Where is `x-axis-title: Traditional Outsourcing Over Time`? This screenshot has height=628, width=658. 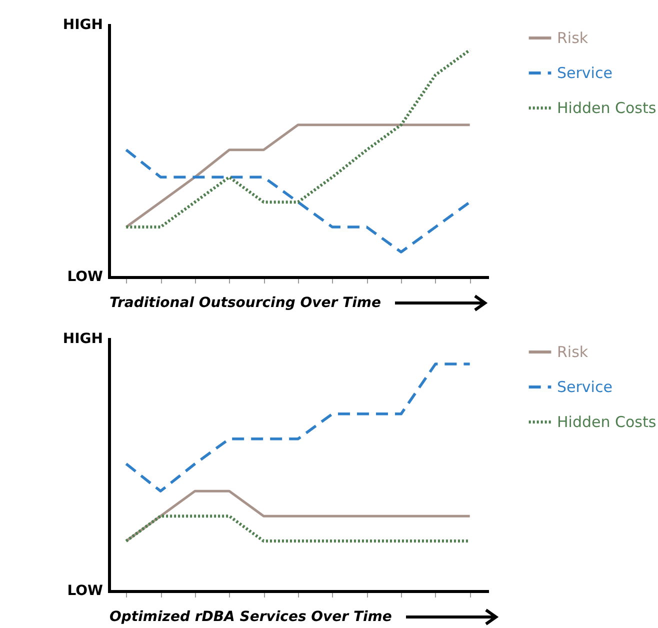
x-axis-title: Traditional Outsourcing Over Time is located at coordinates (245, 303).